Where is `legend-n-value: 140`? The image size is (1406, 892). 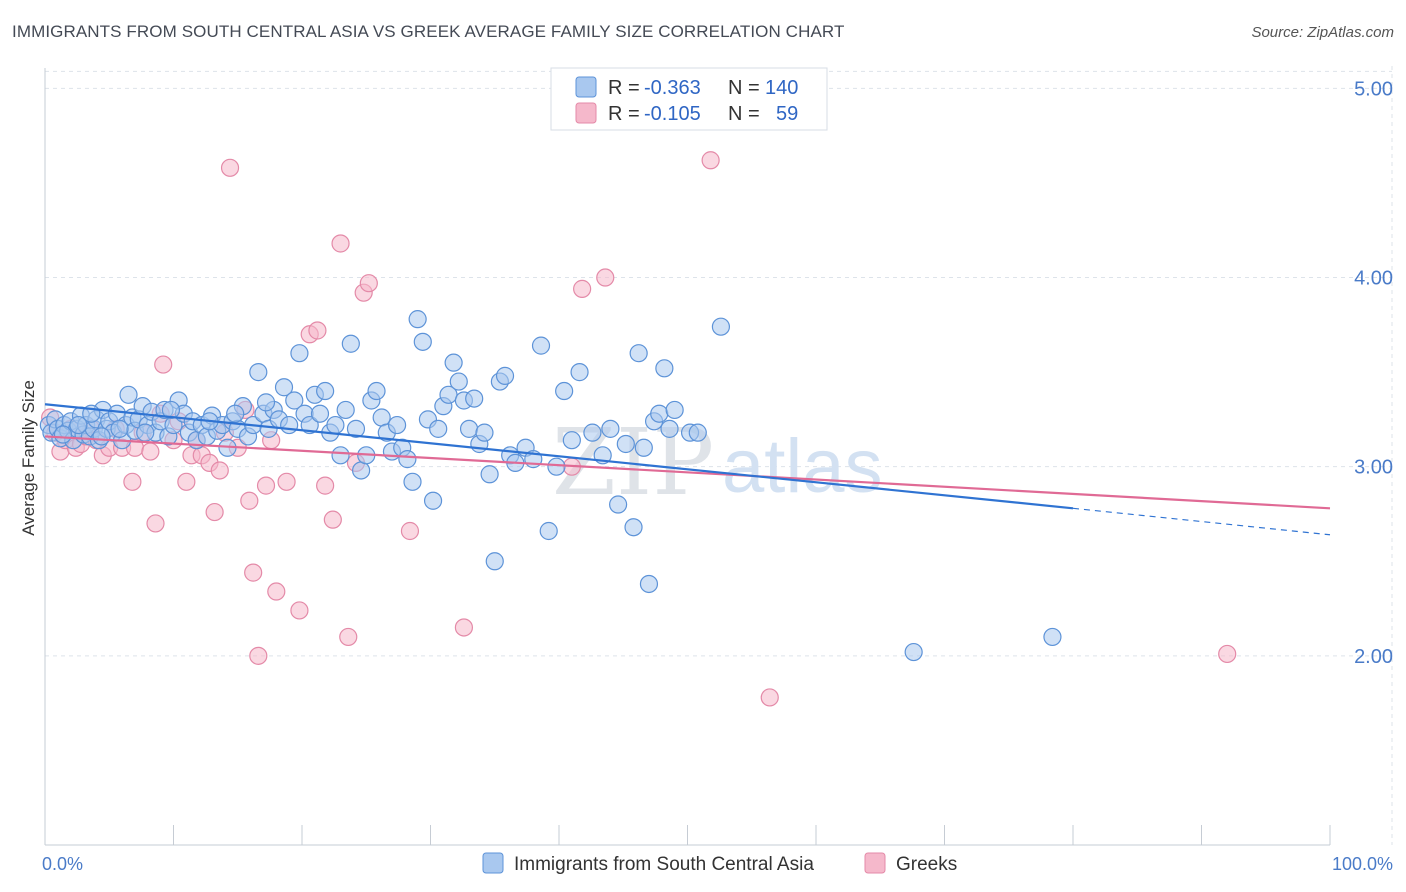
legend-n-value: 140 is located at coordinates (781, 88).